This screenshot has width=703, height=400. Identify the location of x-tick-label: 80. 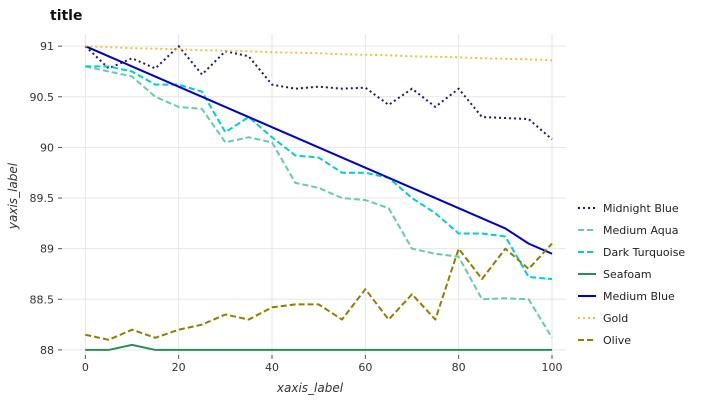
(459, 367).